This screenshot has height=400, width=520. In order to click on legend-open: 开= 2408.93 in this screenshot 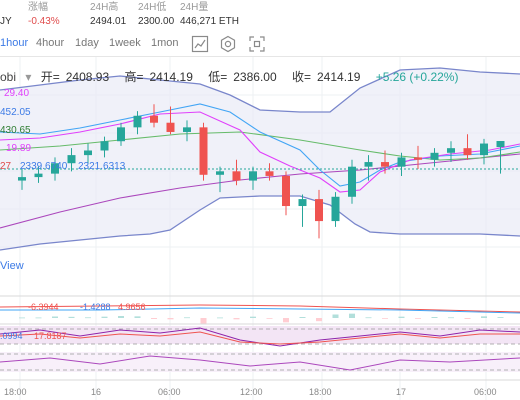, I will do `click(75, 77)`.